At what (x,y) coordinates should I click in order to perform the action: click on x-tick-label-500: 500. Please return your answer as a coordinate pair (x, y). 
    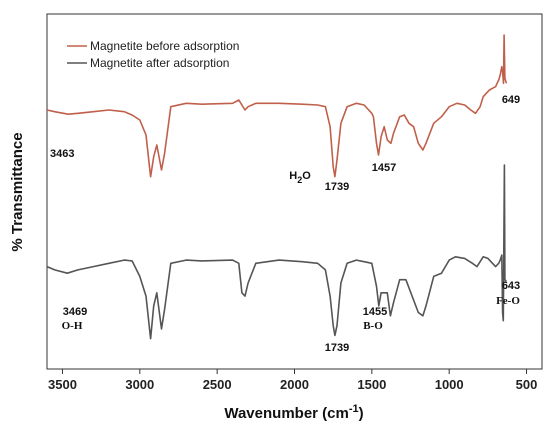
    Looking at the image, I should click on (527, 384).